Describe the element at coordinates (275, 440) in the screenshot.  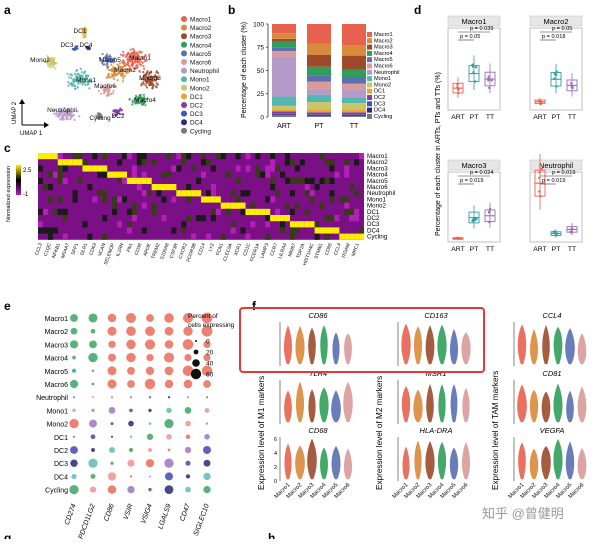
I see `violin-ytick: 6` at that location.